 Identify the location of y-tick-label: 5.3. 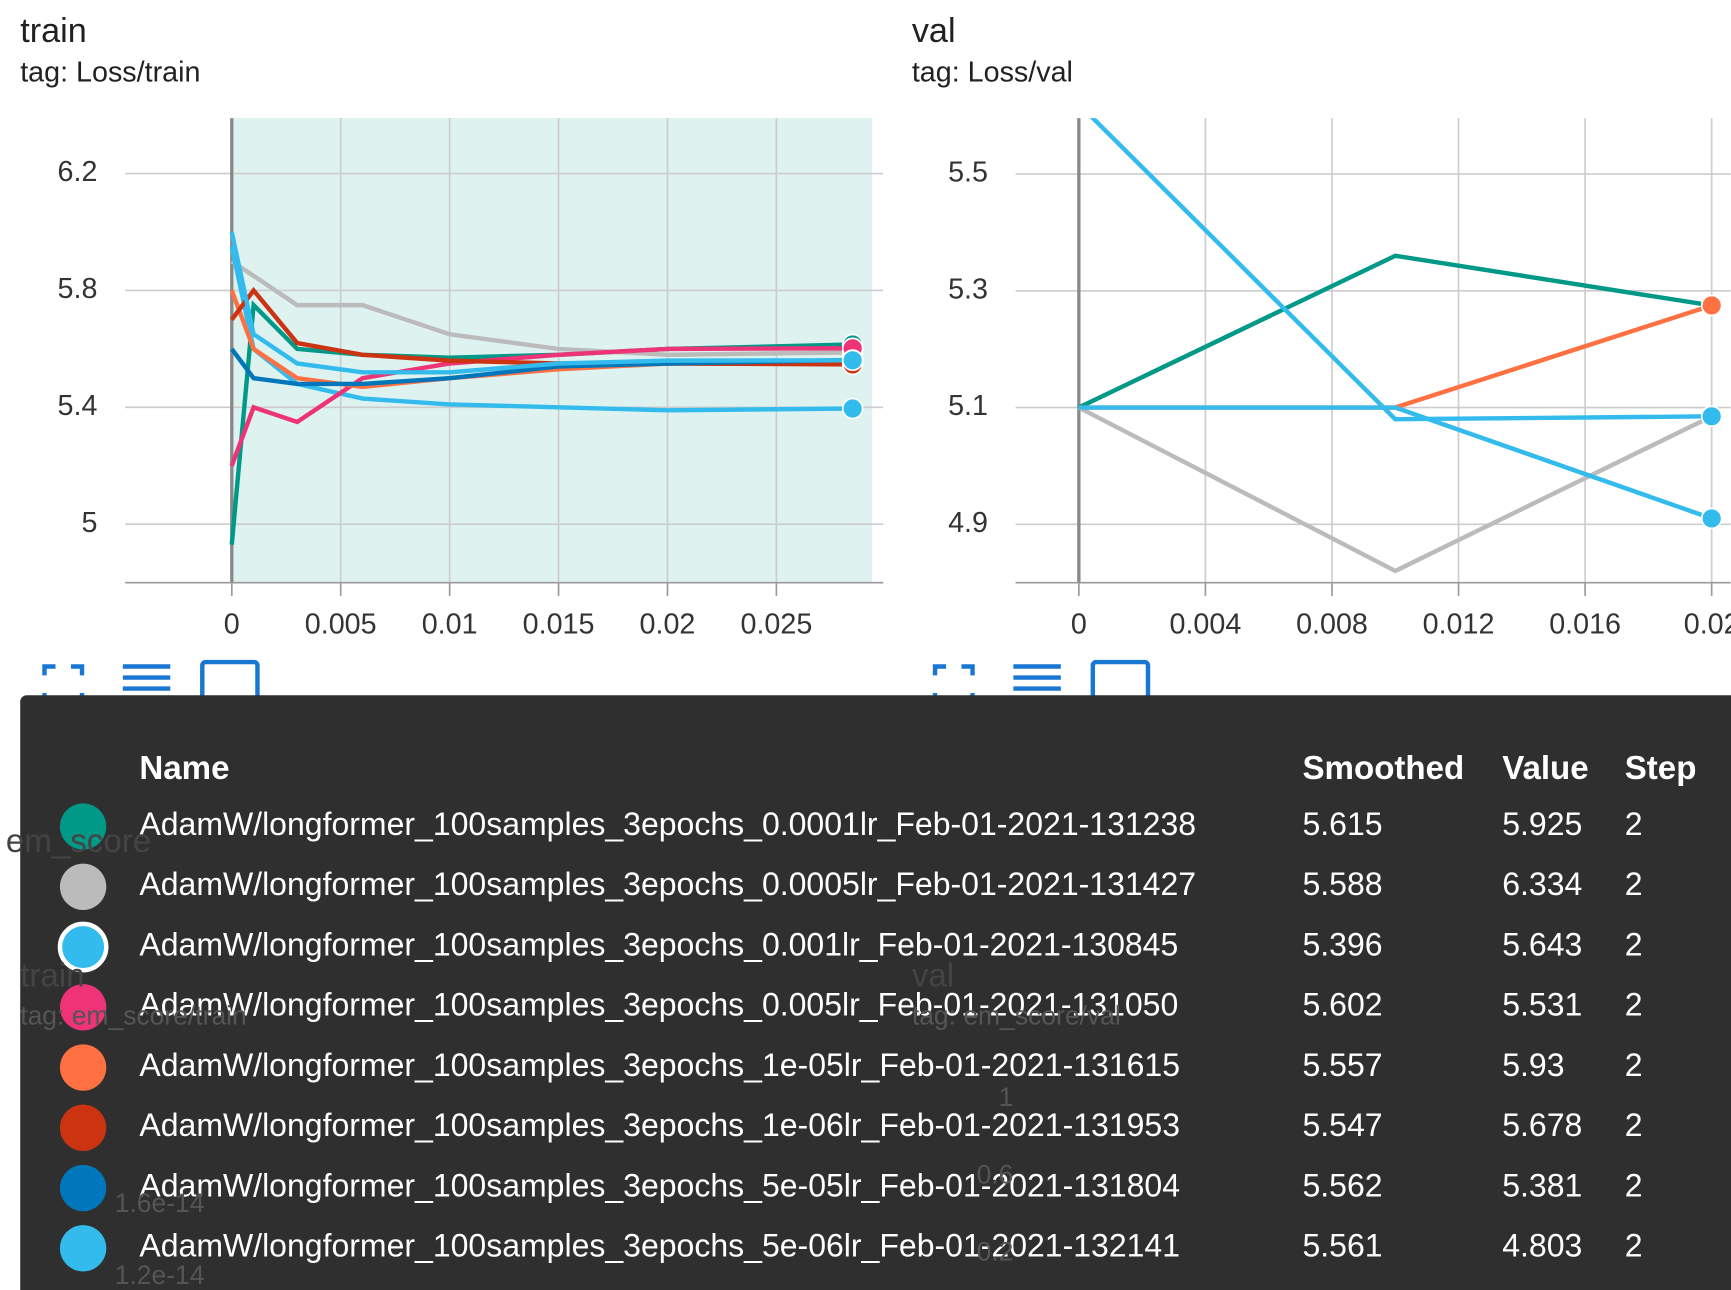
(968, 289).